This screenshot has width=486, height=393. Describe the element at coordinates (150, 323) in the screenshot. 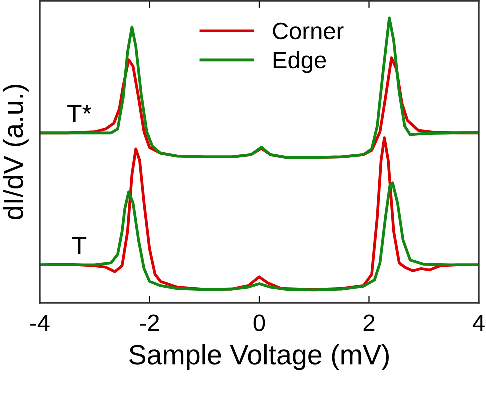

I see `x-tick-label: -2` at that location.